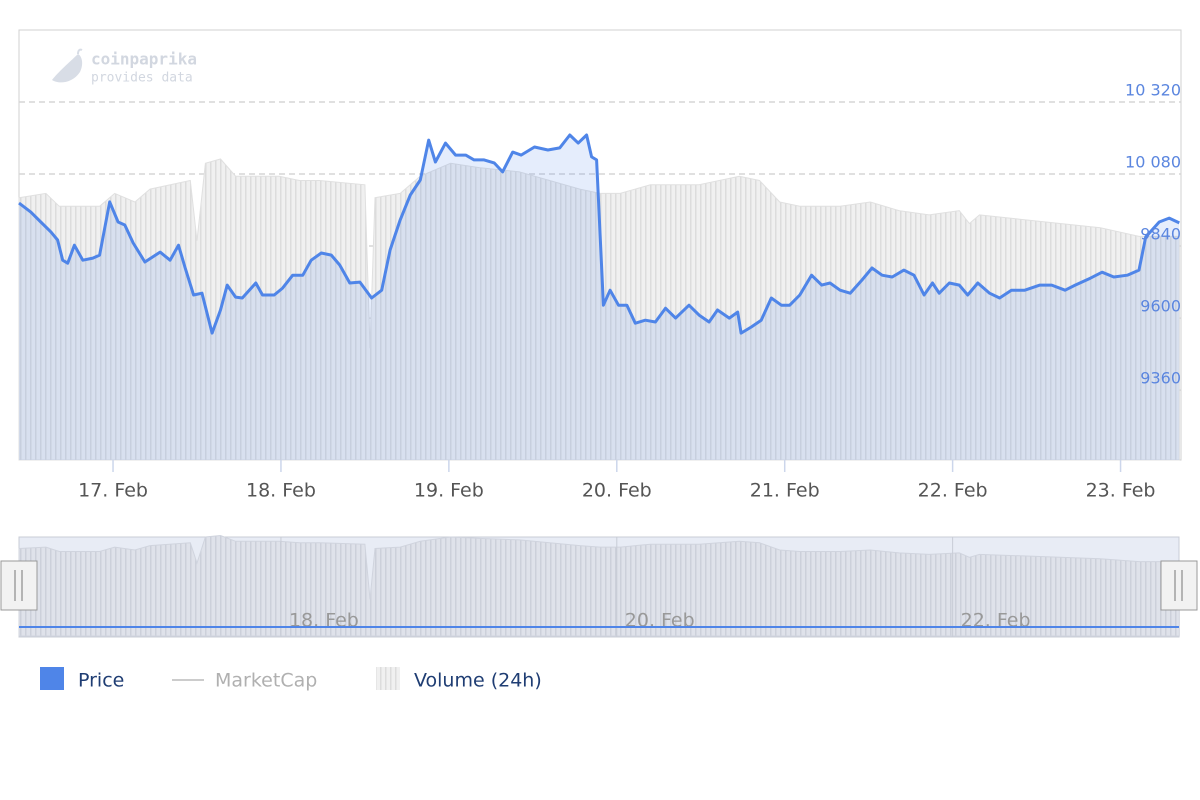 Image resolution: width=1200 pixels, height=800 pixels. Describe the element at coordinates (324, 621) in the screenshot. I see `navigator-tick-label: 18. Feb` at that location.